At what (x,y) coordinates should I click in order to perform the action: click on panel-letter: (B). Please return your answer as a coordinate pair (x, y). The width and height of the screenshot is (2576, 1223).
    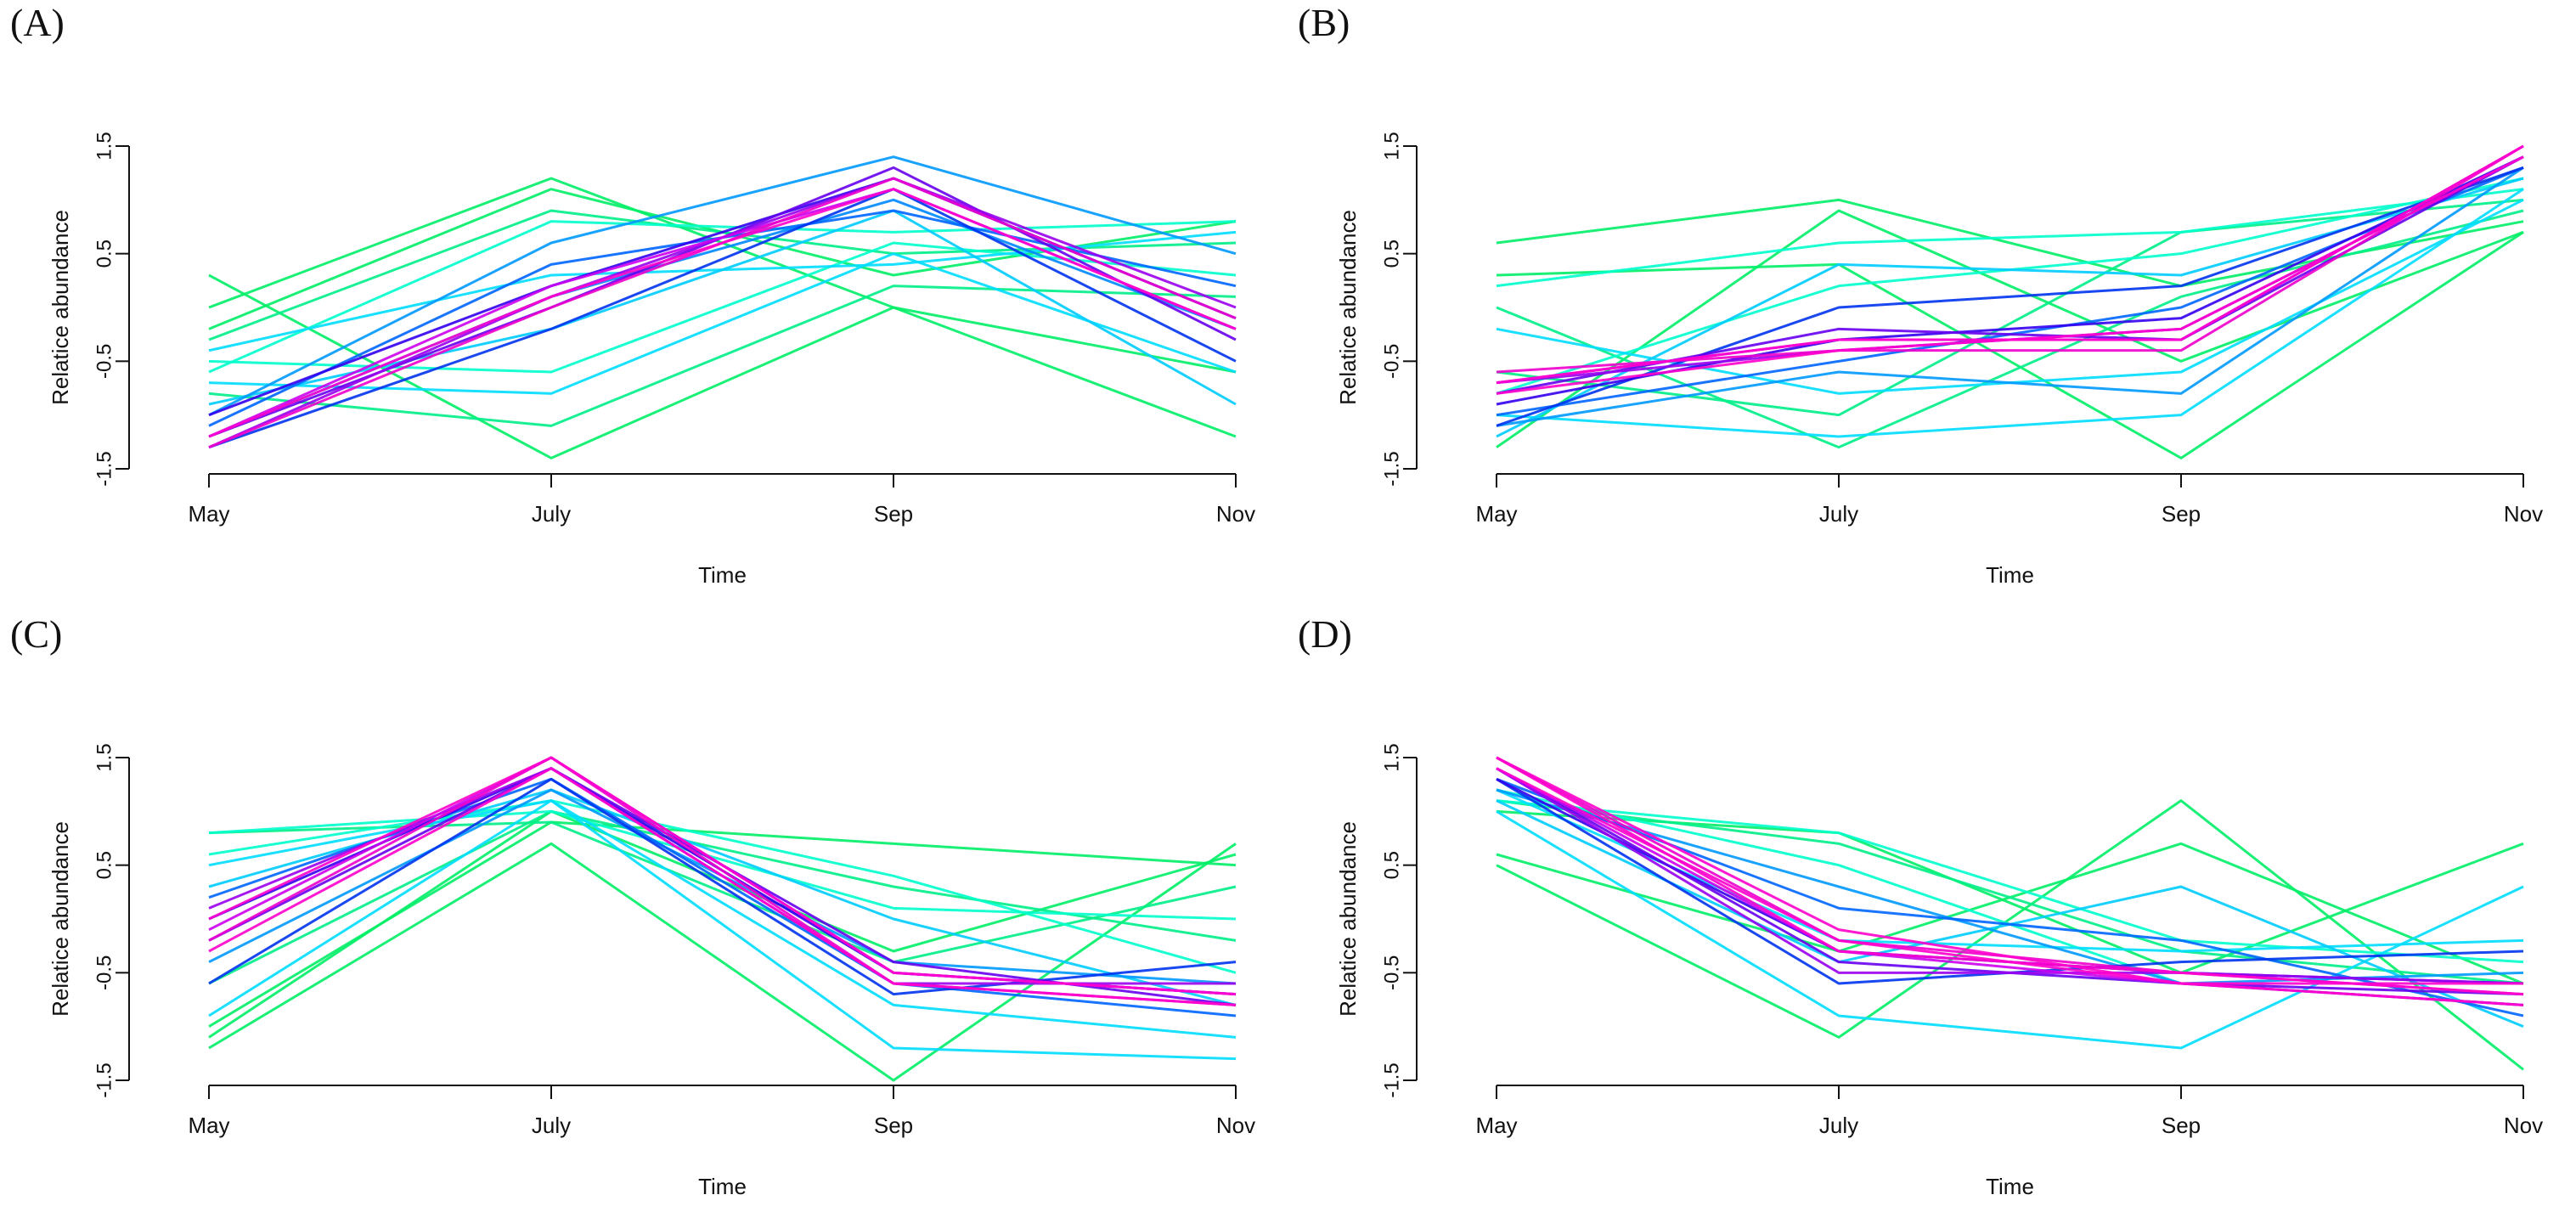
    Looking at the image, I should click on (1324, 22).